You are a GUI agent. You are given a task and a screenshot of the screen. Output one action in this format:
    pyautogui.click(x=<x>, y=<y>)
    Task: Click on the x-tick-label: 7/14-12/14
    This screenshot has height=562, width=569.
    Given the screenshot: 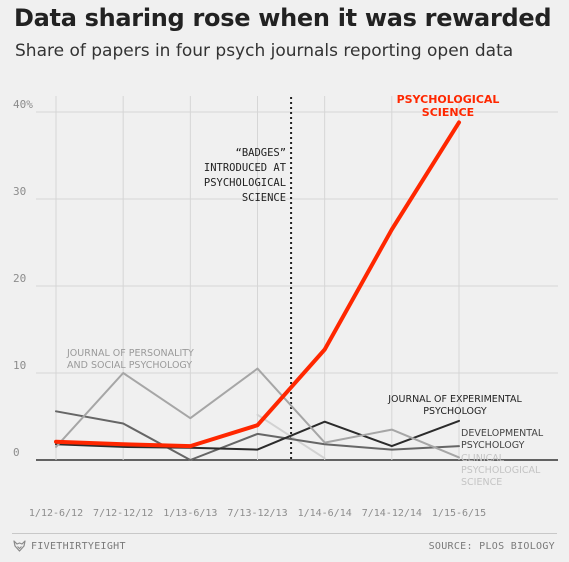 What is the action you would take?
    pyautogui.click(x=392, y=513)
    